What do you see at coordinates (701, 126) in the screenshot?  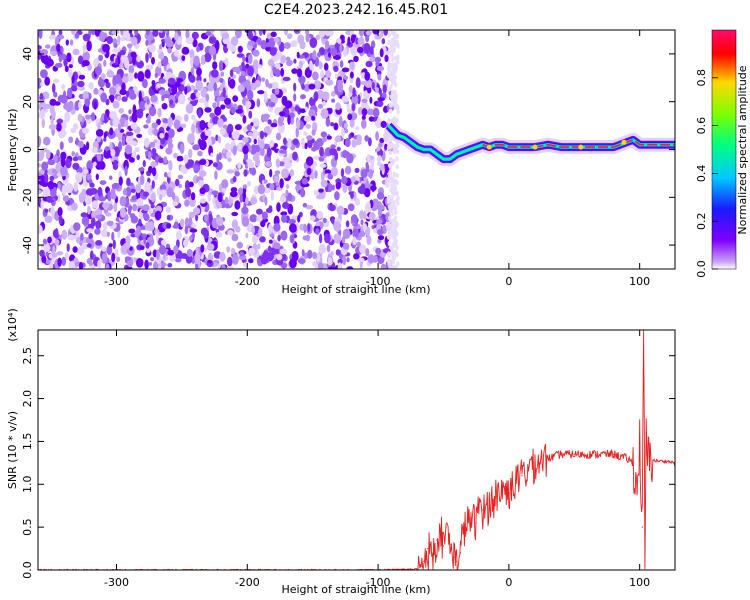 I see `colorbar-tick-label: 0.6` at bounding box center [701, 126].